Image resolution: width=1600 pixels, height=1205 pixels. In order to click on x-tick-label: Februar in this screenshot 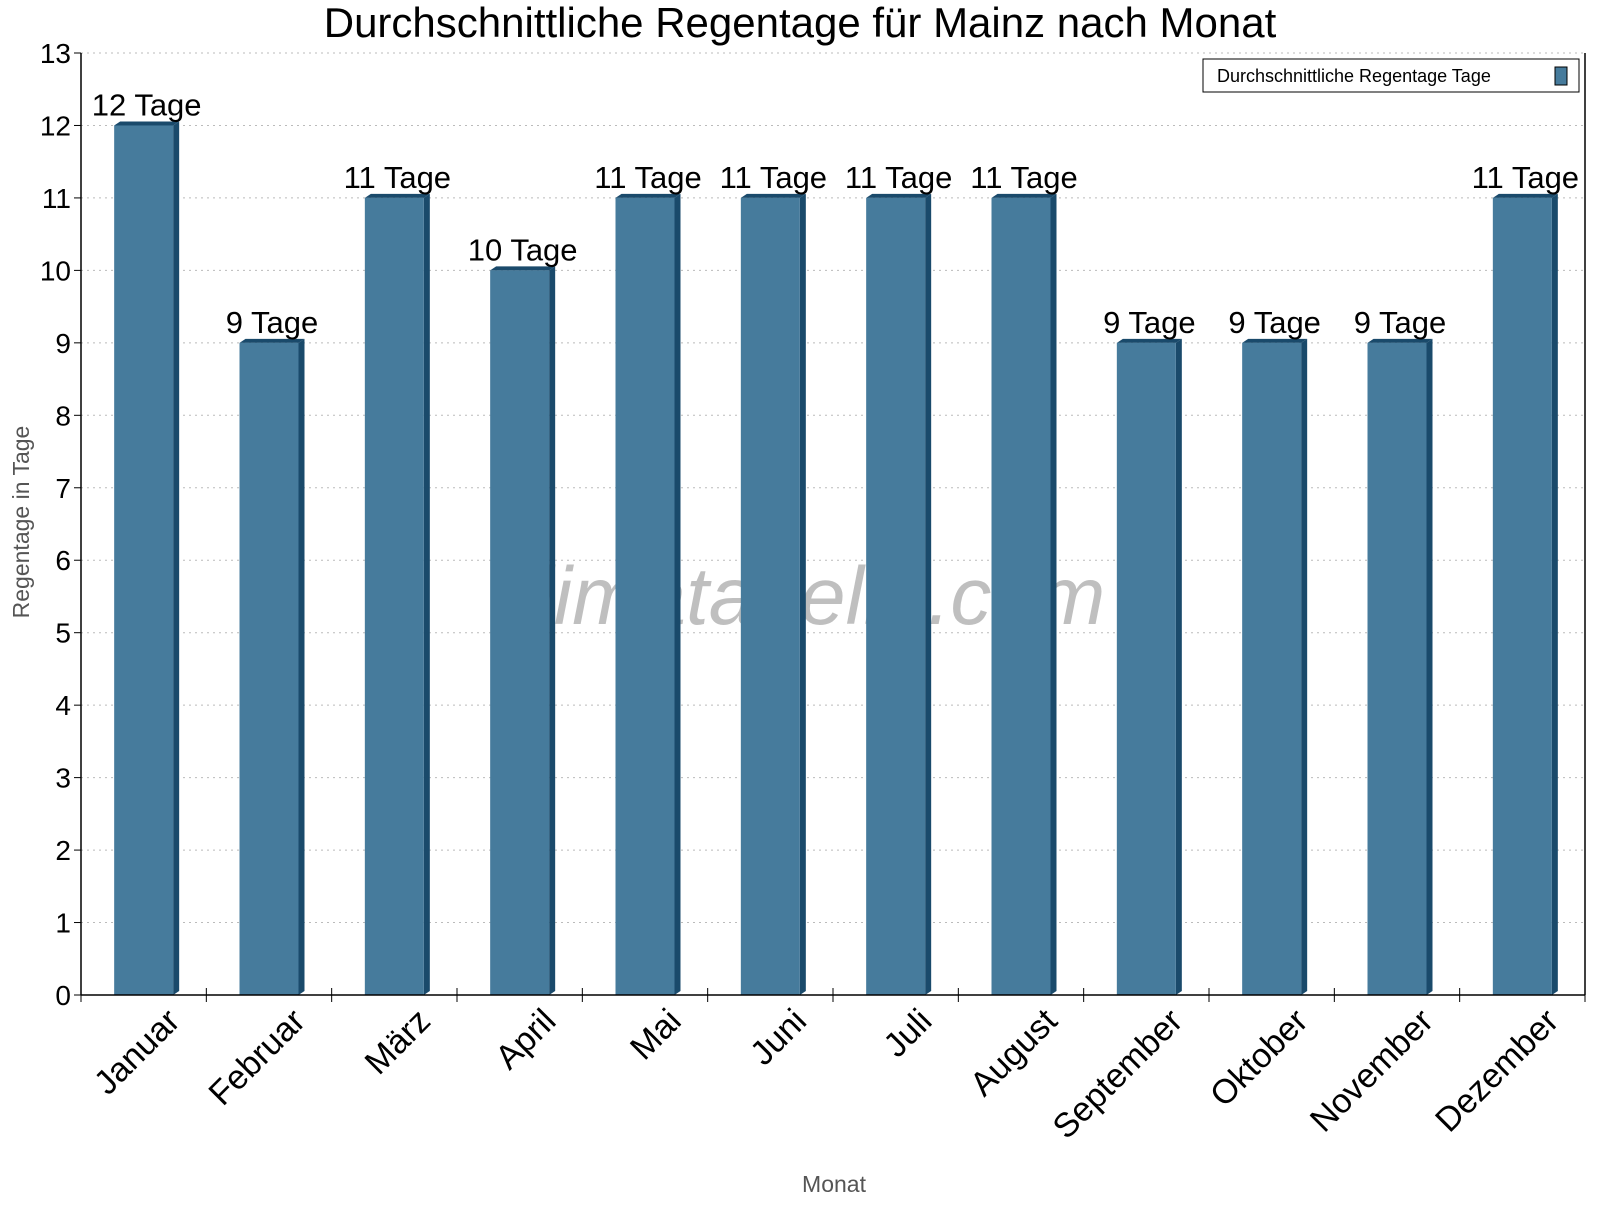, I will do `click(257, 1057)`.